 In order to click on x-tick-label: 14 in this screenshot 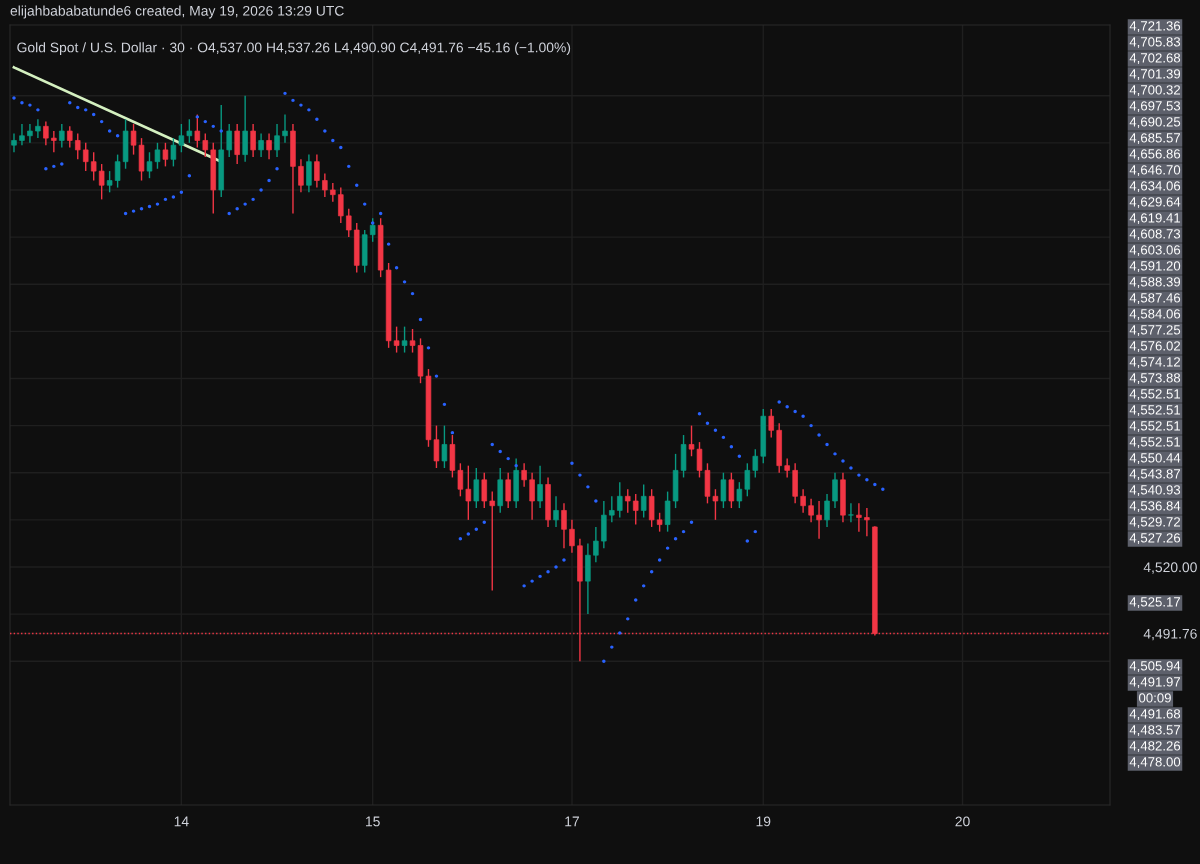, I will do `click(181, 821)`.